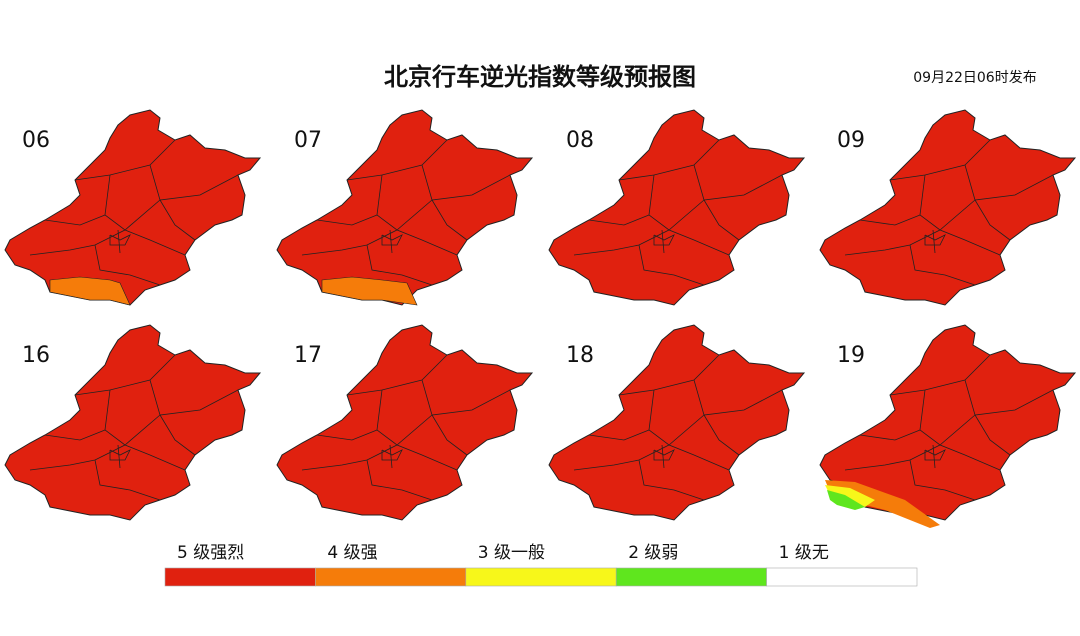 The width and height of the screenshot is (1080, 636). I want to click on map-panel: 09, so click(948, 207).